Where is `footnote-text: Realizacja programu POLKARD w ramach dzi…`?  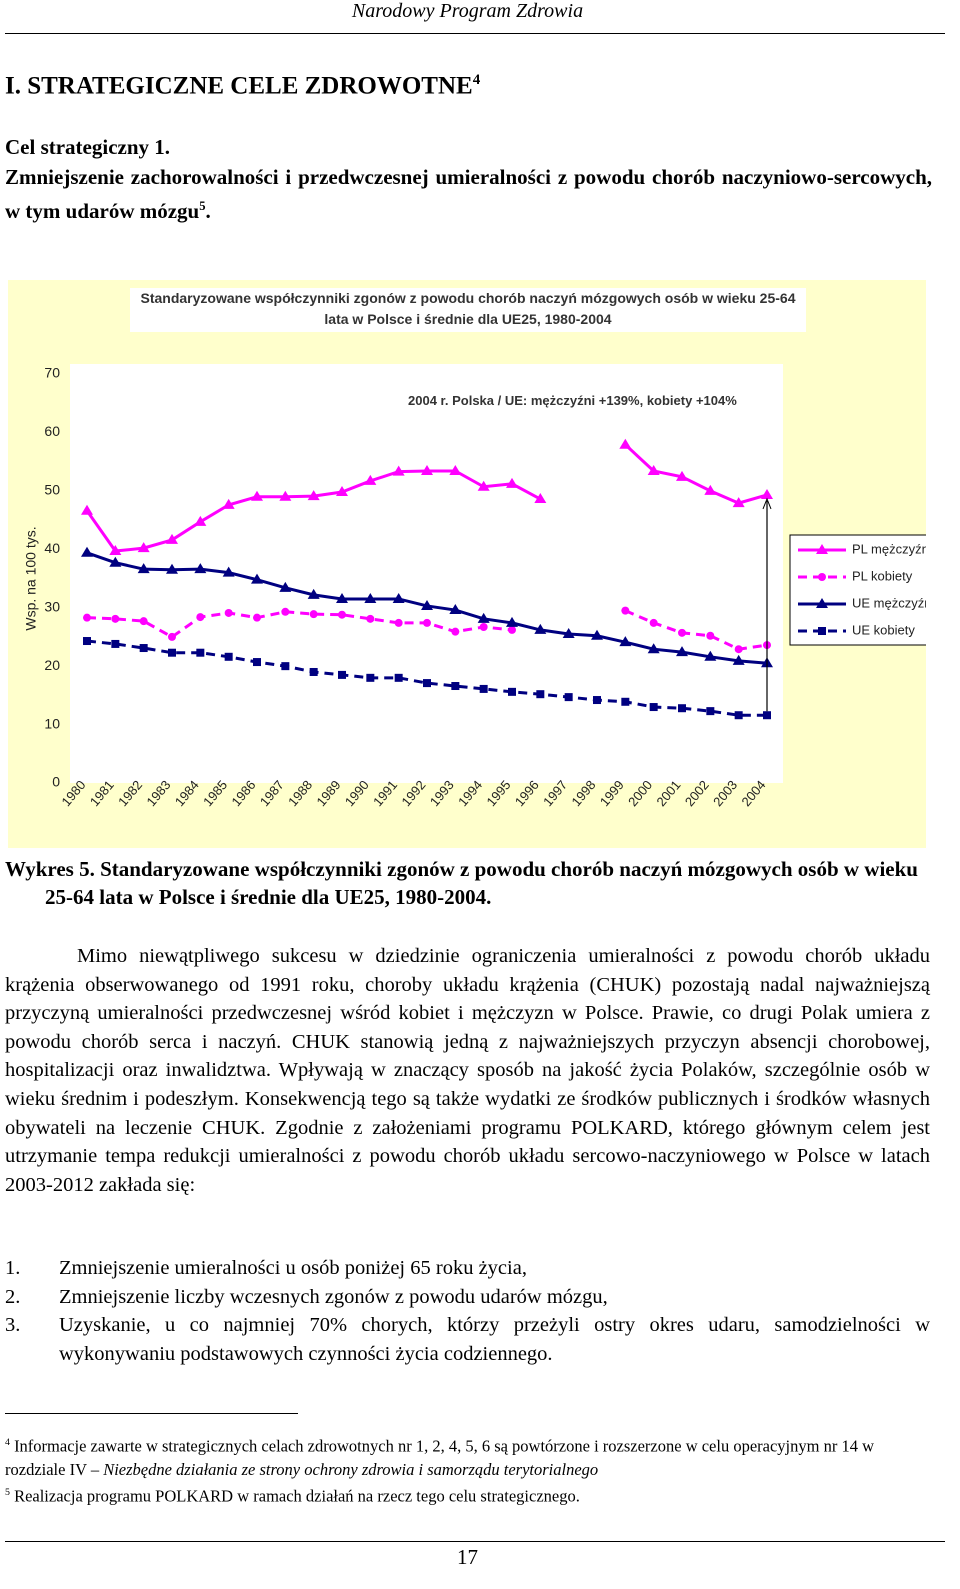 footnote-text: Realizacja programu POLKARD w ramach dzi… is located at coordinates (297, 1495).